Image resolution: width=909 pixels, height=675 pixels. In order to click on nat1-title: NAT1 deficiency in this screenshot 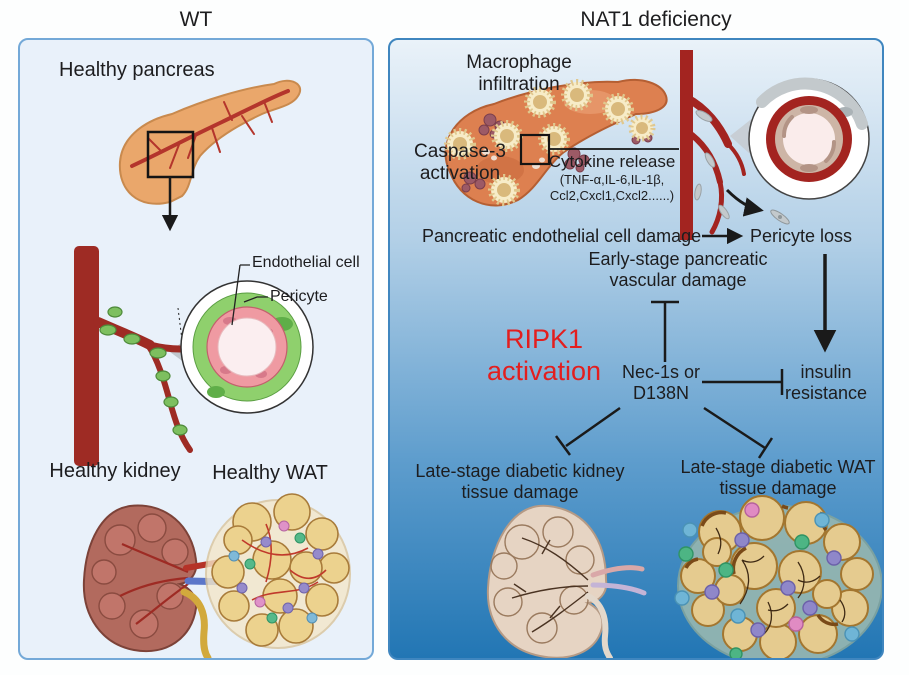, I will do `click(656, 19)`.